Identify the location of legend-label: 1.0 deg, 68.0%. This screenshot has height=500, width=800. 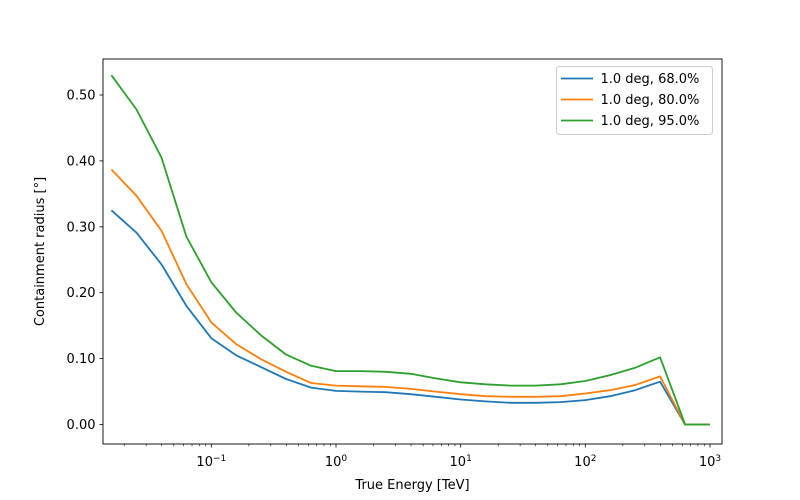
(650, 79).